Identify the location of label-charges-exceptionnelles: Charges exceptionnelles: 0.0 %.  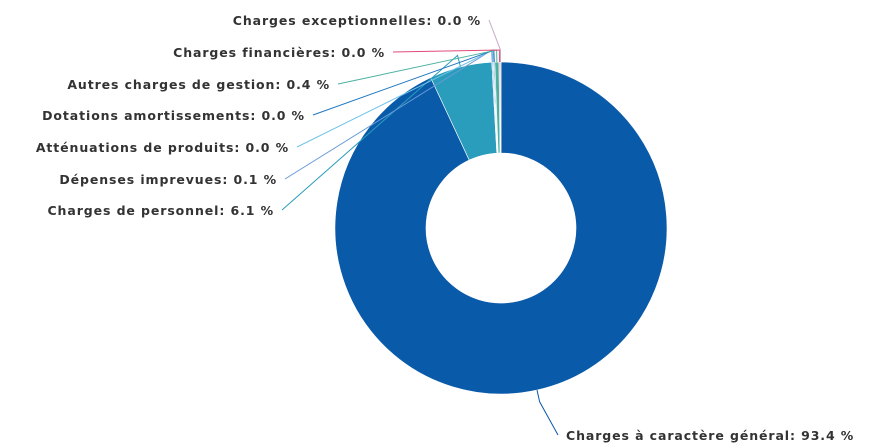
(357, 20).